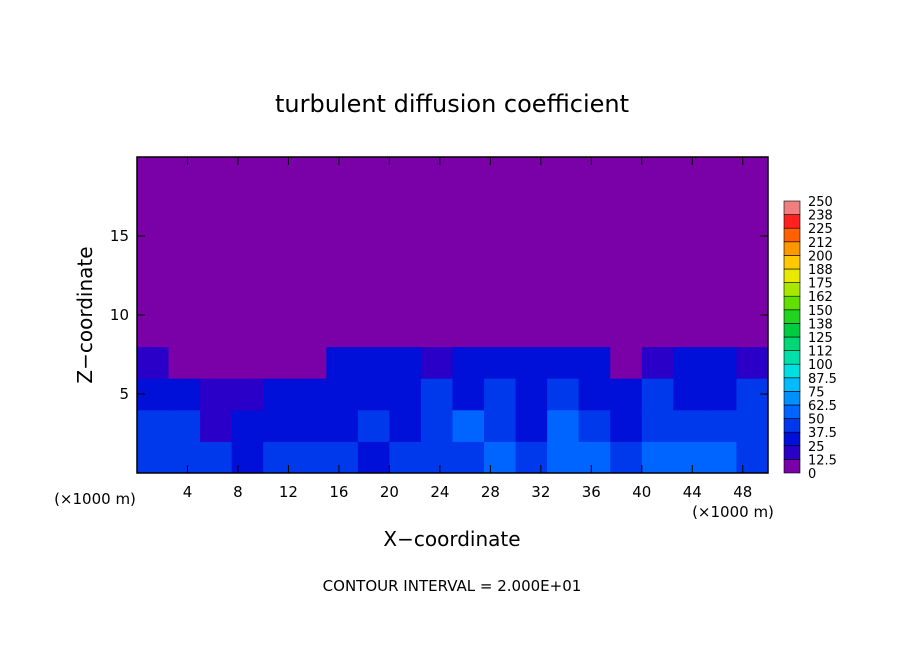 Image resolution: width=904 pixels, height=658 pixels. What do you see at coordinates (822, 379) in the screenshot?
I see `colorbar-label: 87.5` at bounding box center [822, 379].